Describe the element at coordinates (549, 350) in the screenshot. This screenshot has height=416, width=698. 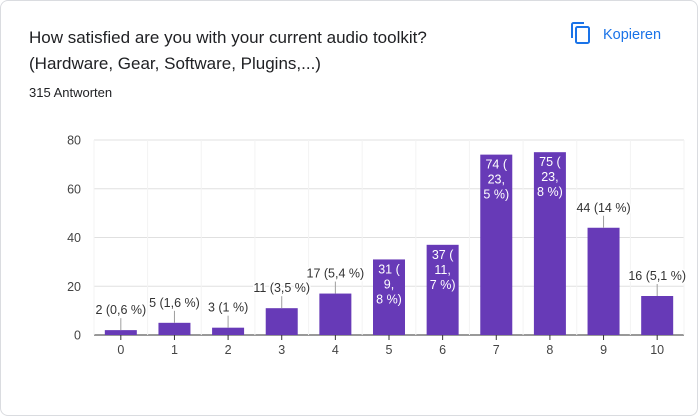
I see `x-tick-label: 8` at that location.